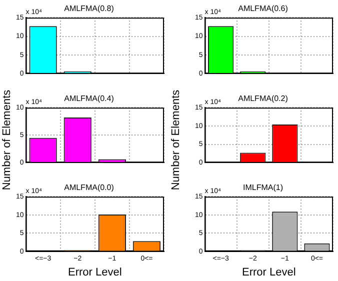 The image size is (338, 281). Describe the element at coordinates (263, 9) in the screenshot. I see `chart-title: AMLFMA(0.6)` at that location.